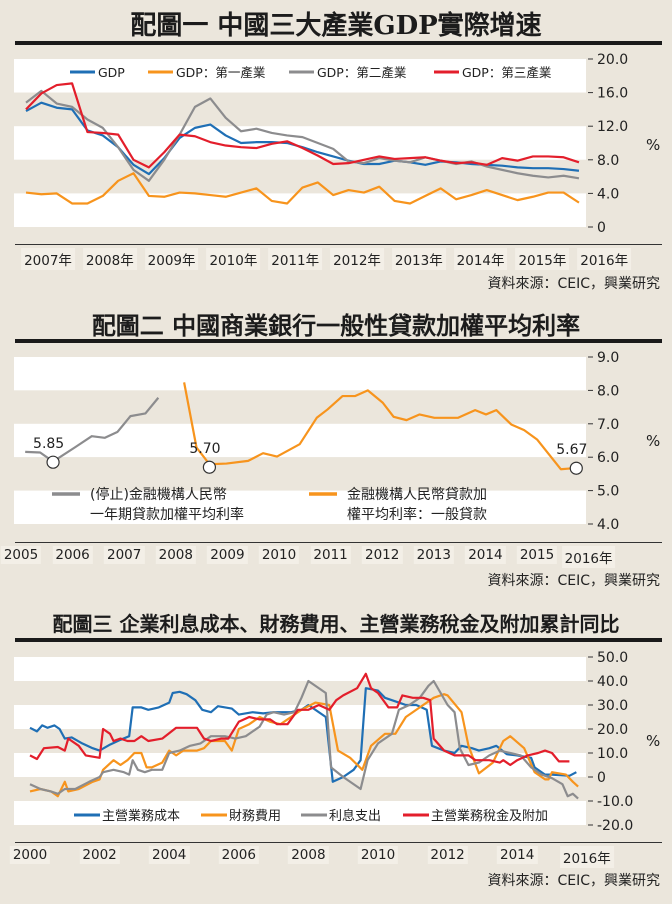  I want to click on annotation-label: 5.70, so click(204, 449).